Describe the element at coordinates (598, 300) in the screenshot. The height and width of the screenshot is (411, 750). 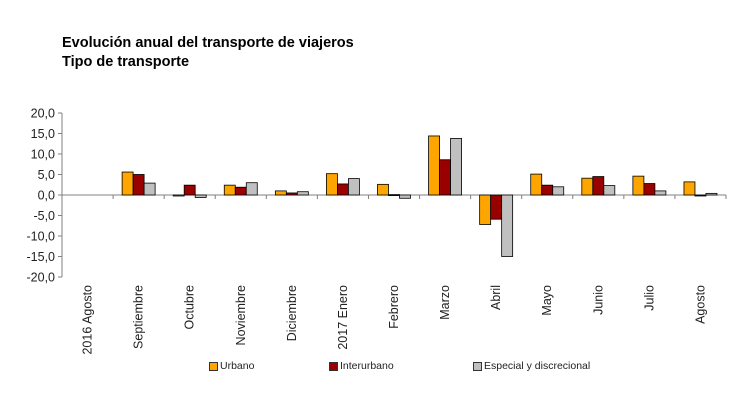
I see `x-category-label: Junio` at that location.